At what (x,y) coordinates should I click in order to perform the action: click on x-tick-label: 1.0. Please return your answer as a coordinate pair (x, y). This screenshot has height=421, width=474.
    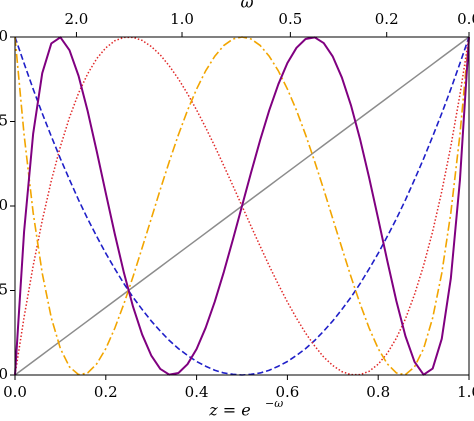
    Looking at the image, I should click on (465, 392).